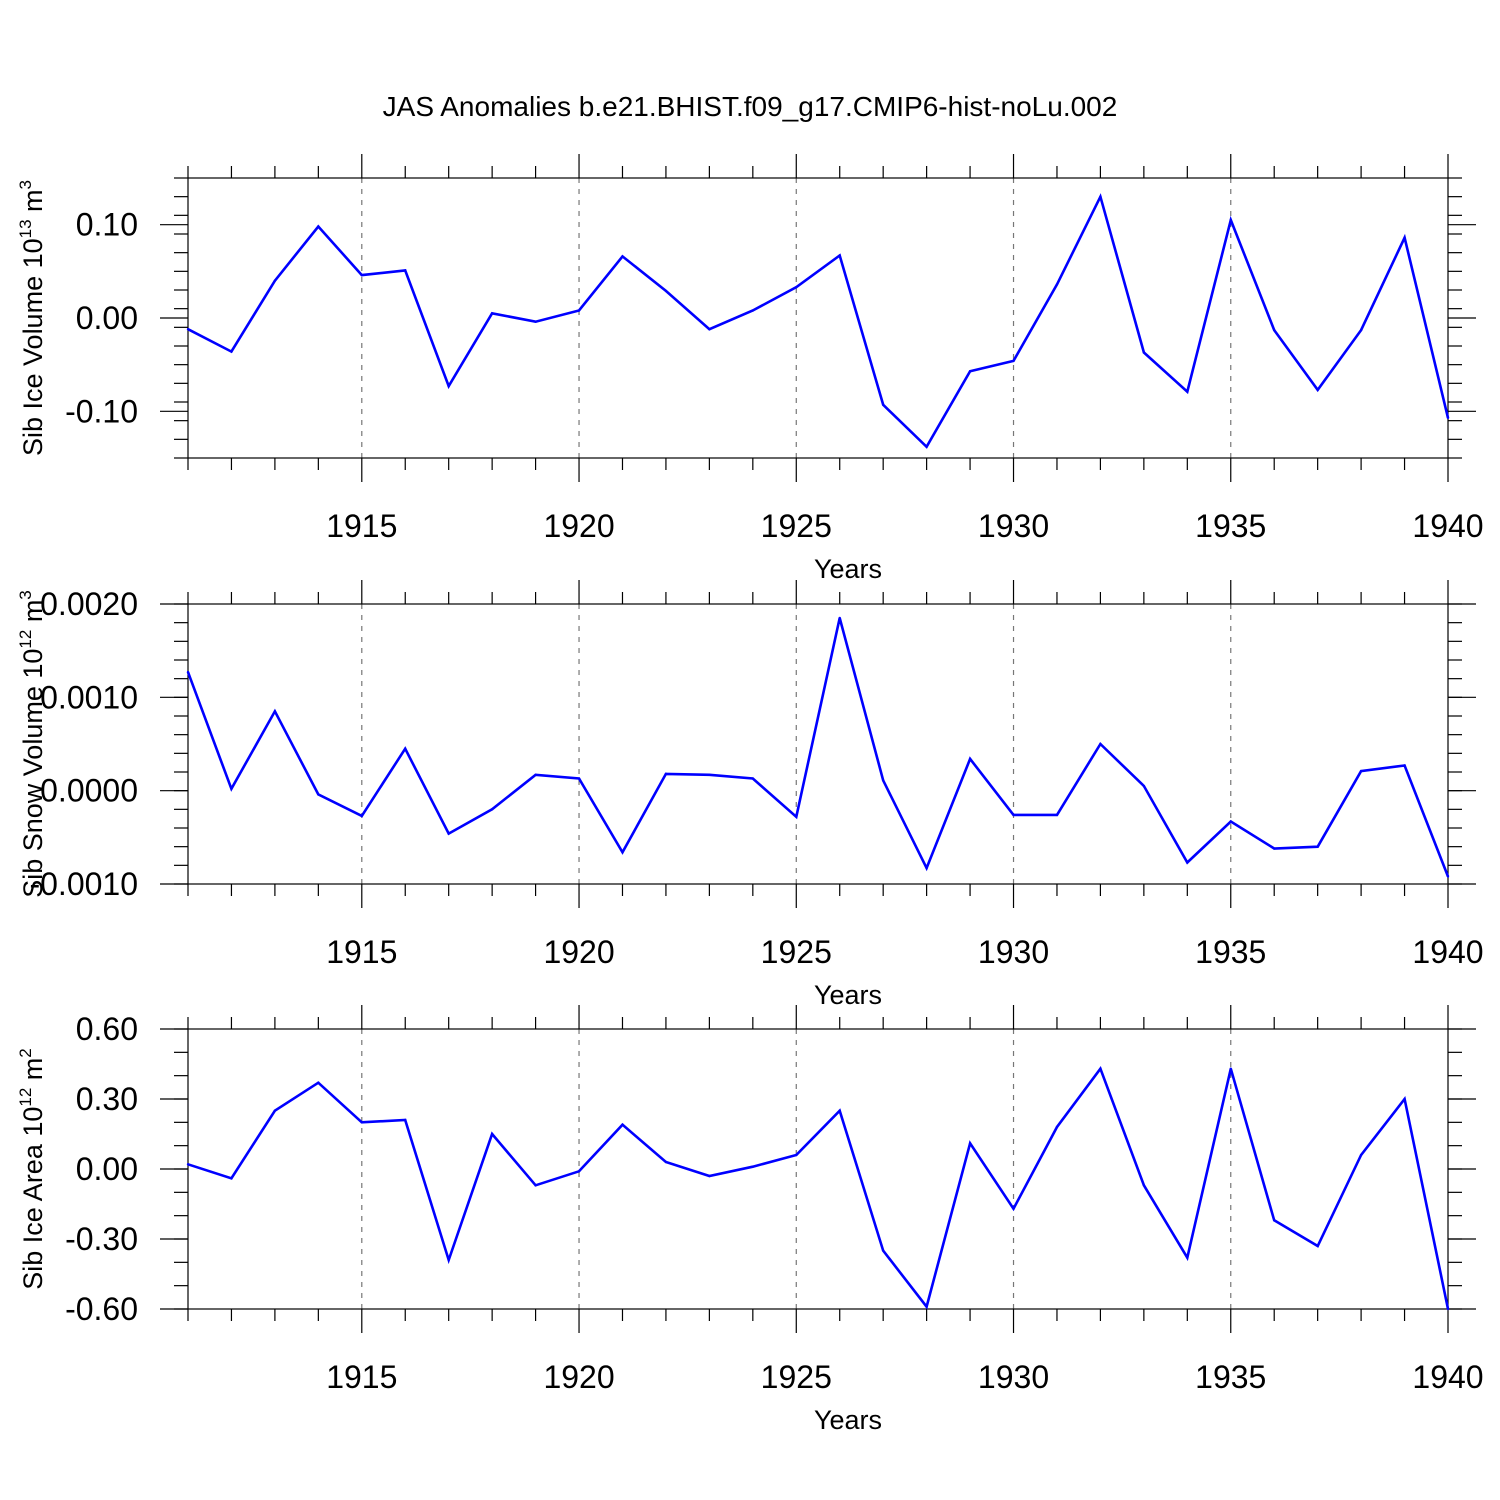  What do you see at coordinates (405, 270) in the screenshot?
I see `data-point-1916` at bounding box center [405, 270].